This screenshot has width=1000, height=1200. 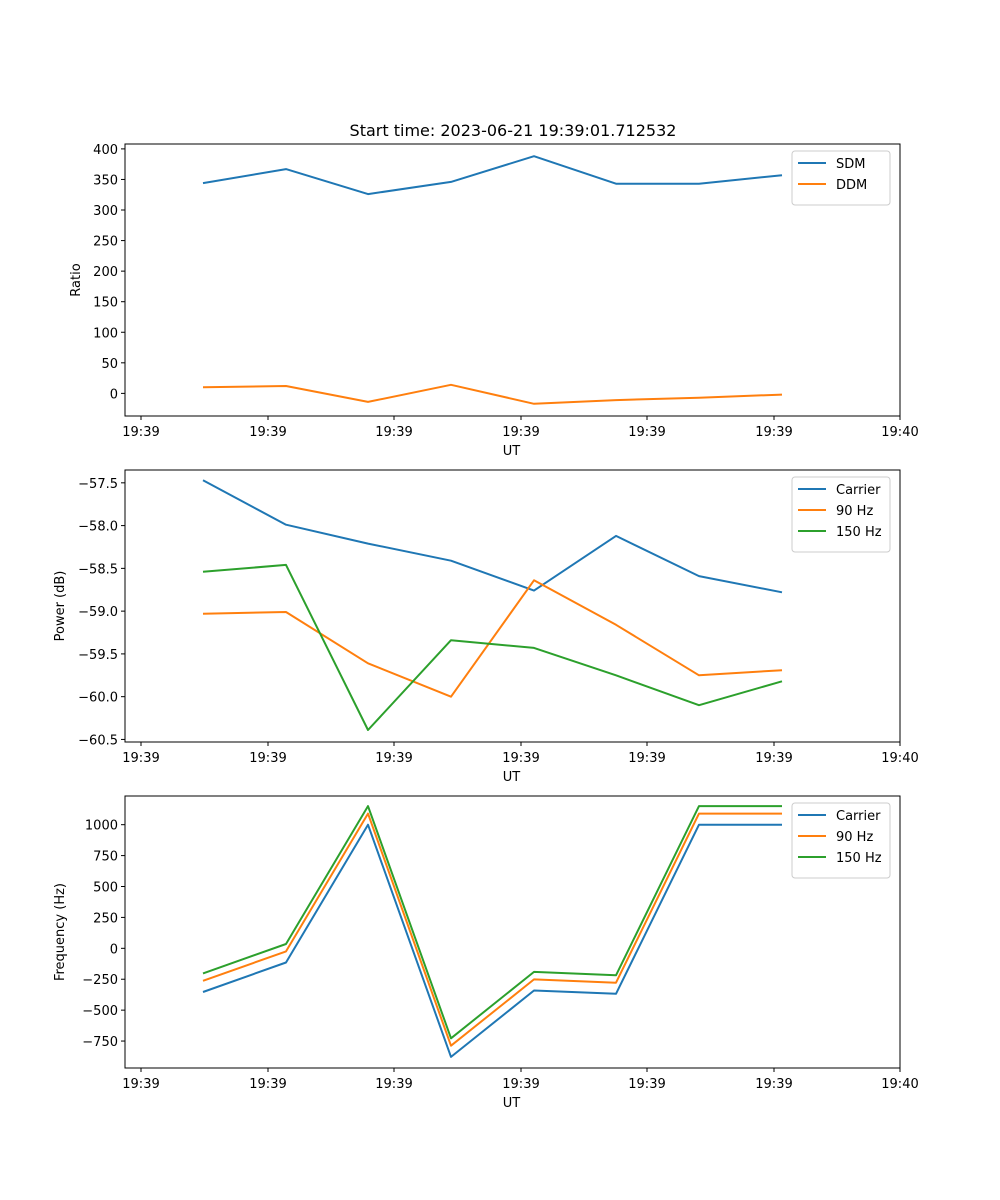 What do you see at coordinates (850, 164) in the screenshot?
I see `ratio-legend-label: SDM` at bounding box center [850, 164].